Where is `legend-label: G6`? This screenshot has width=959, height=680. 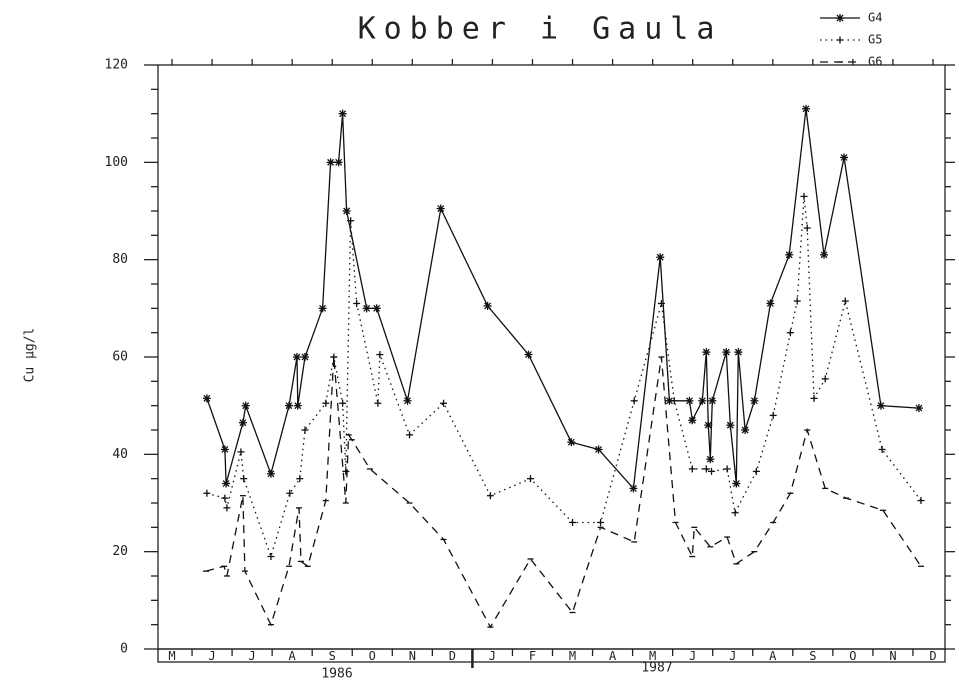
legend-label: G6 is located at coordinates (875, 62).